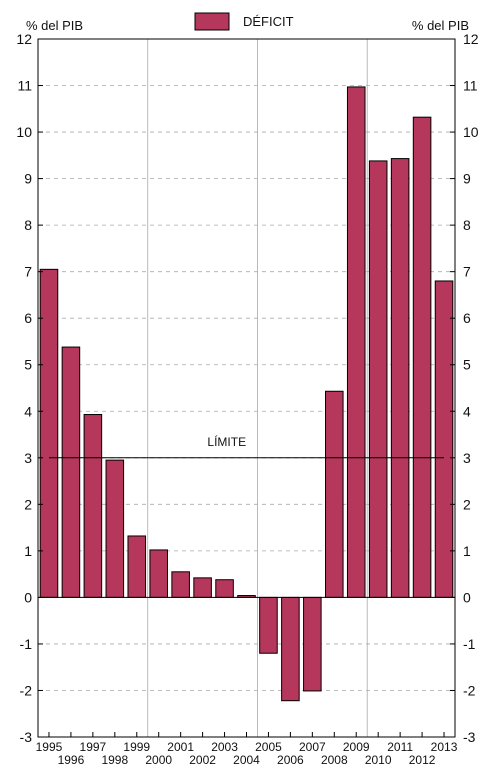 The height and width of the screenshot is (765, 492). What do you see at coordinates (28, 504) in the screenshot?
I see `y-tick-label-left: 2` at bounding box center [28, 504].